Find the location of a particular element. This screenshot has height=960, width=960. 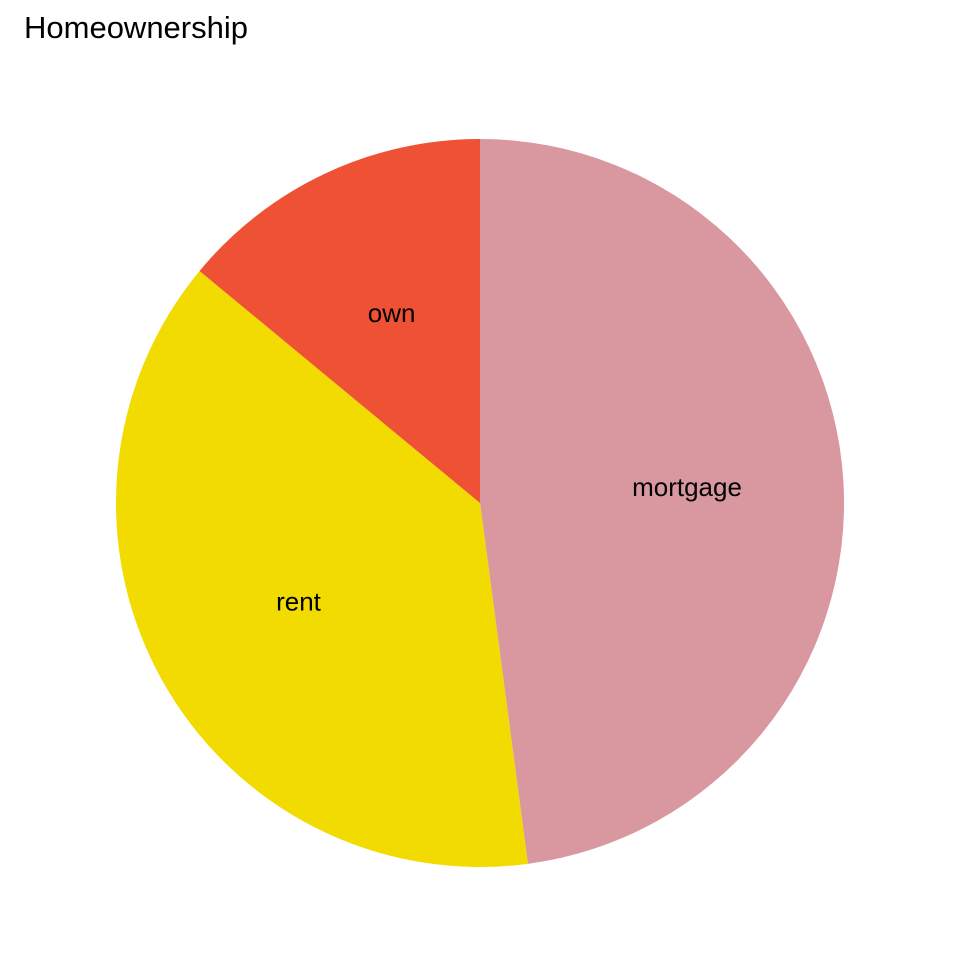

chart-title: Homeownership is located at coordinates (136, 27).